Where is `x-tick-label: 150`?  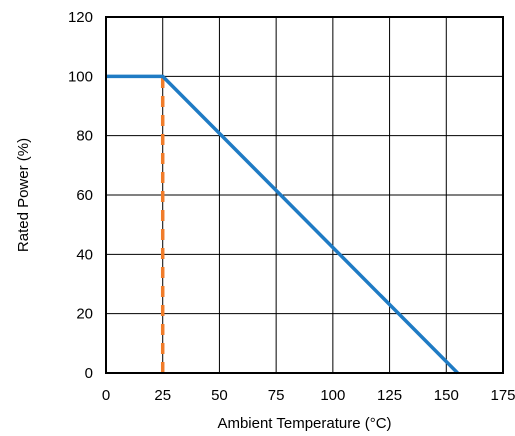 x-tick-label: 150 is located at coordinates (446, 395).